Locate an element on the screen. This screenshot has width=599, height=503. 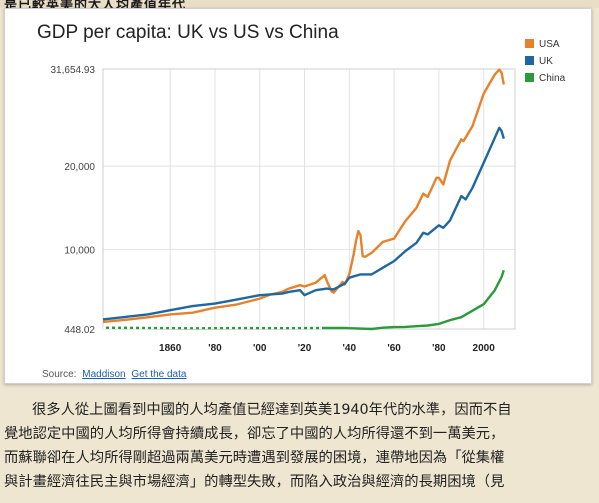
x-tick-label-4: '40 is located at coordinates (350, 348).